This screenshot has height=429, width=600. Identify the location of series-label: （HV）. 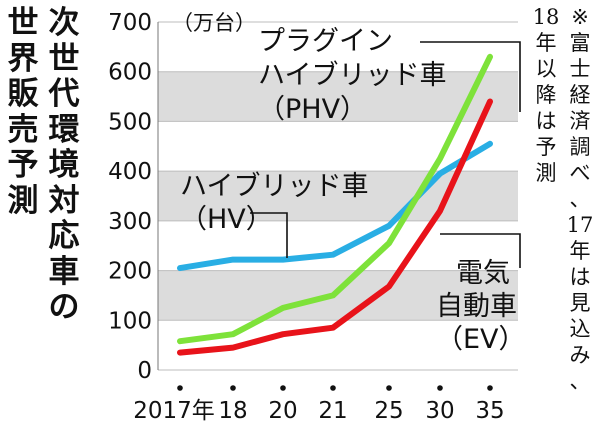
(226, 219).